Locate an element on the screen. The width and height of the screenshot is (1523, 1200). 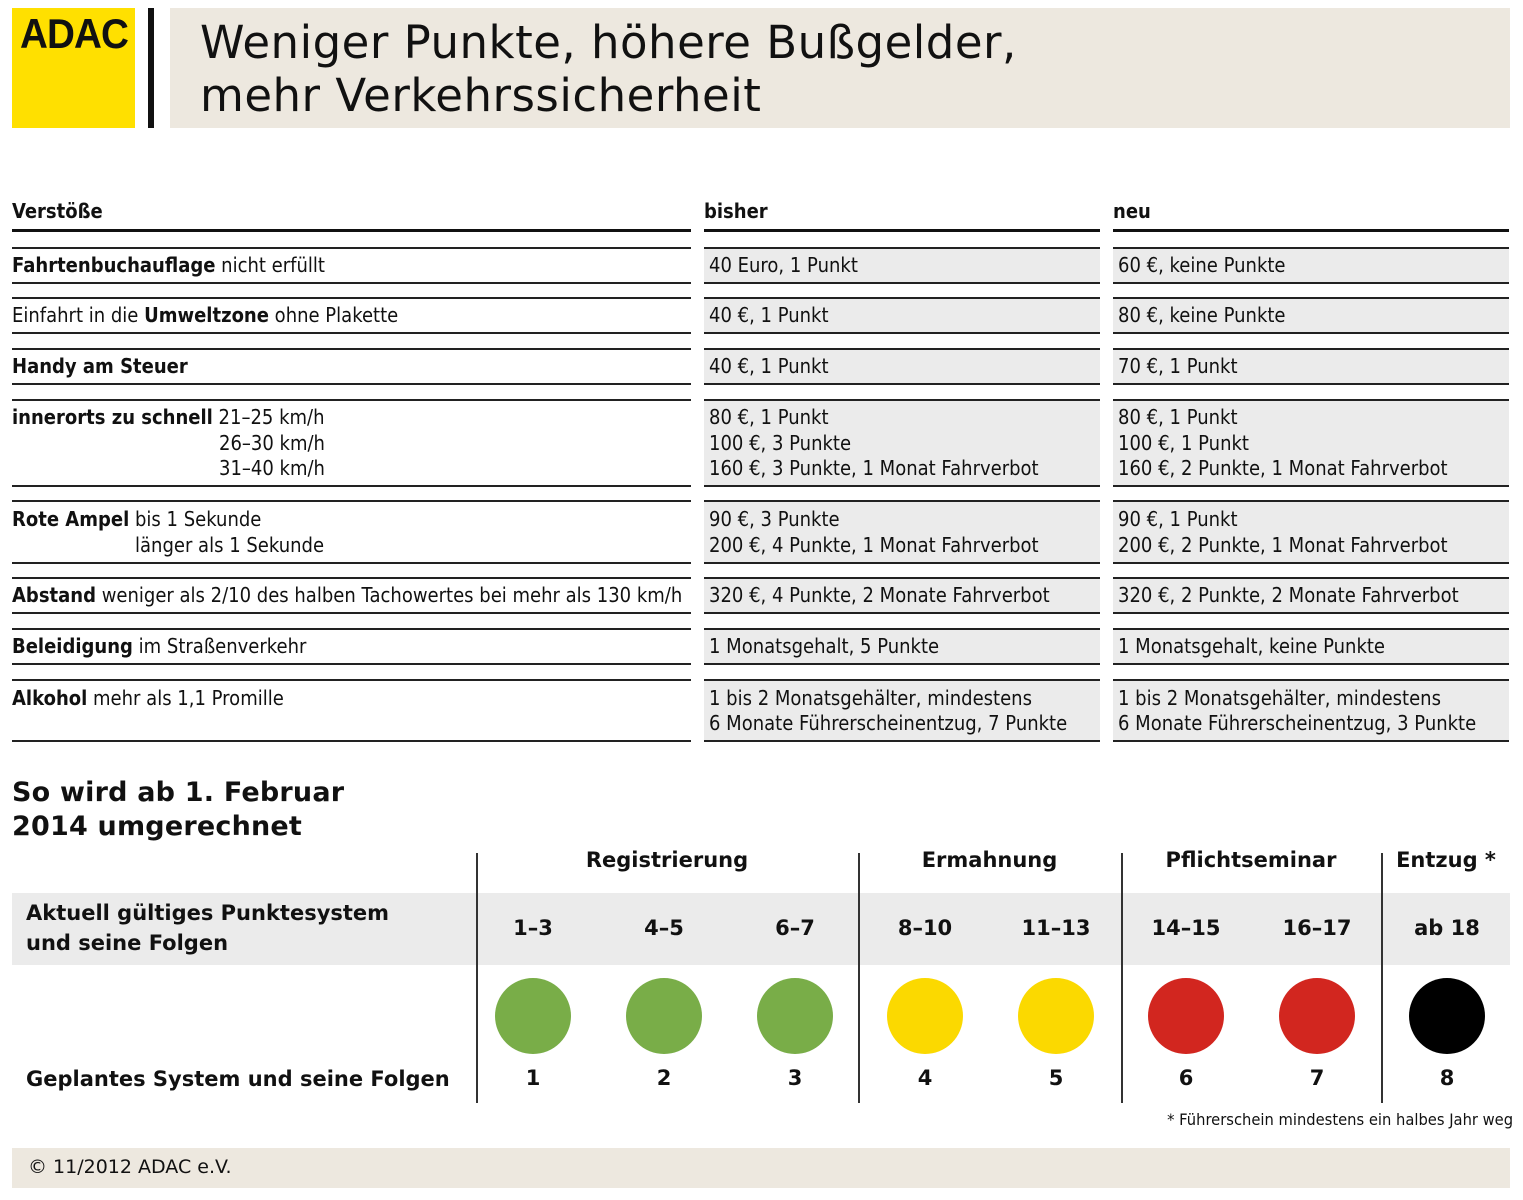
title-background is located at coordinates (840, 68).